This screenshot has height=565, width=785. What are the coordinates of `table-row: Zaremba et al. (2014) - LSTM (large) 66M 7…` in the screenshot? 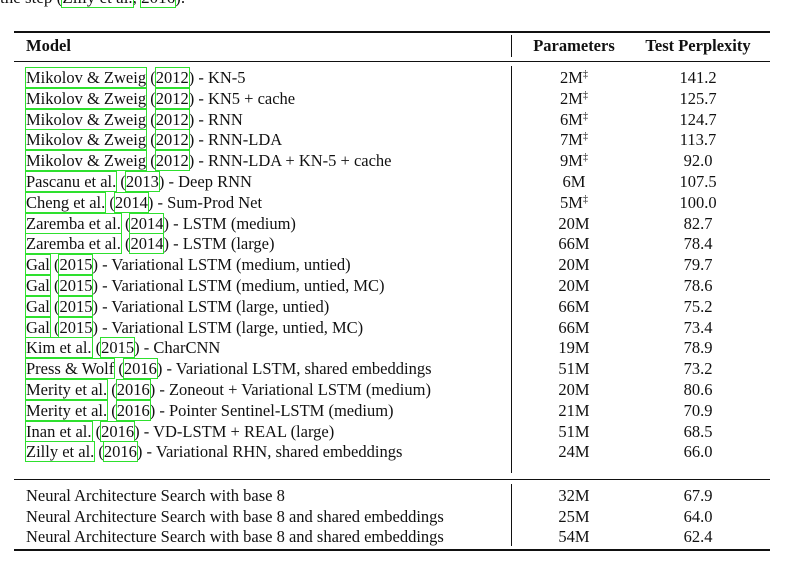 It's located at (392, 244).